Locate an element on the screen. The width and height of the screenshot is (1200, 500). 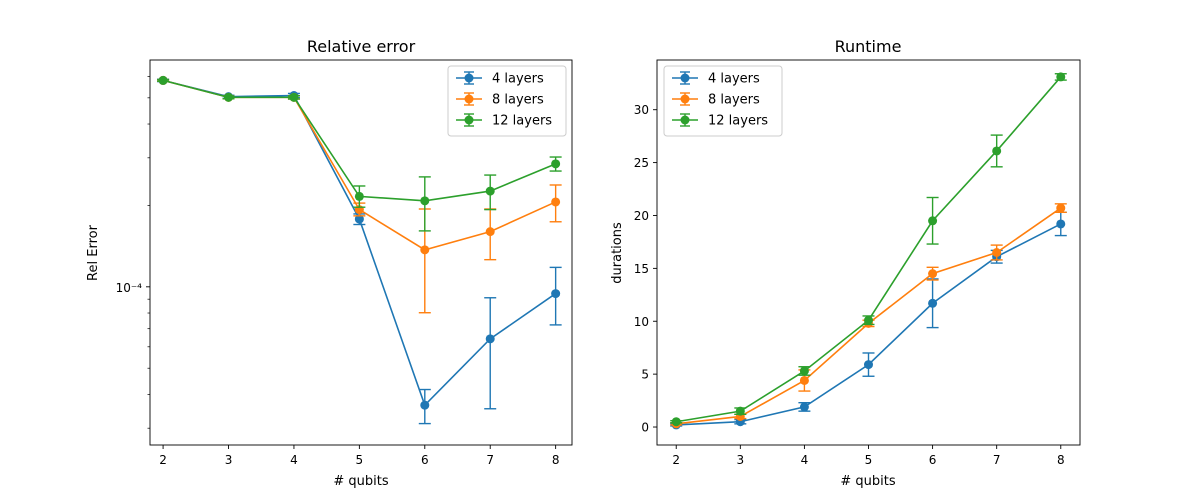
y-axis-label: durations is located at coordinates (617, 253).